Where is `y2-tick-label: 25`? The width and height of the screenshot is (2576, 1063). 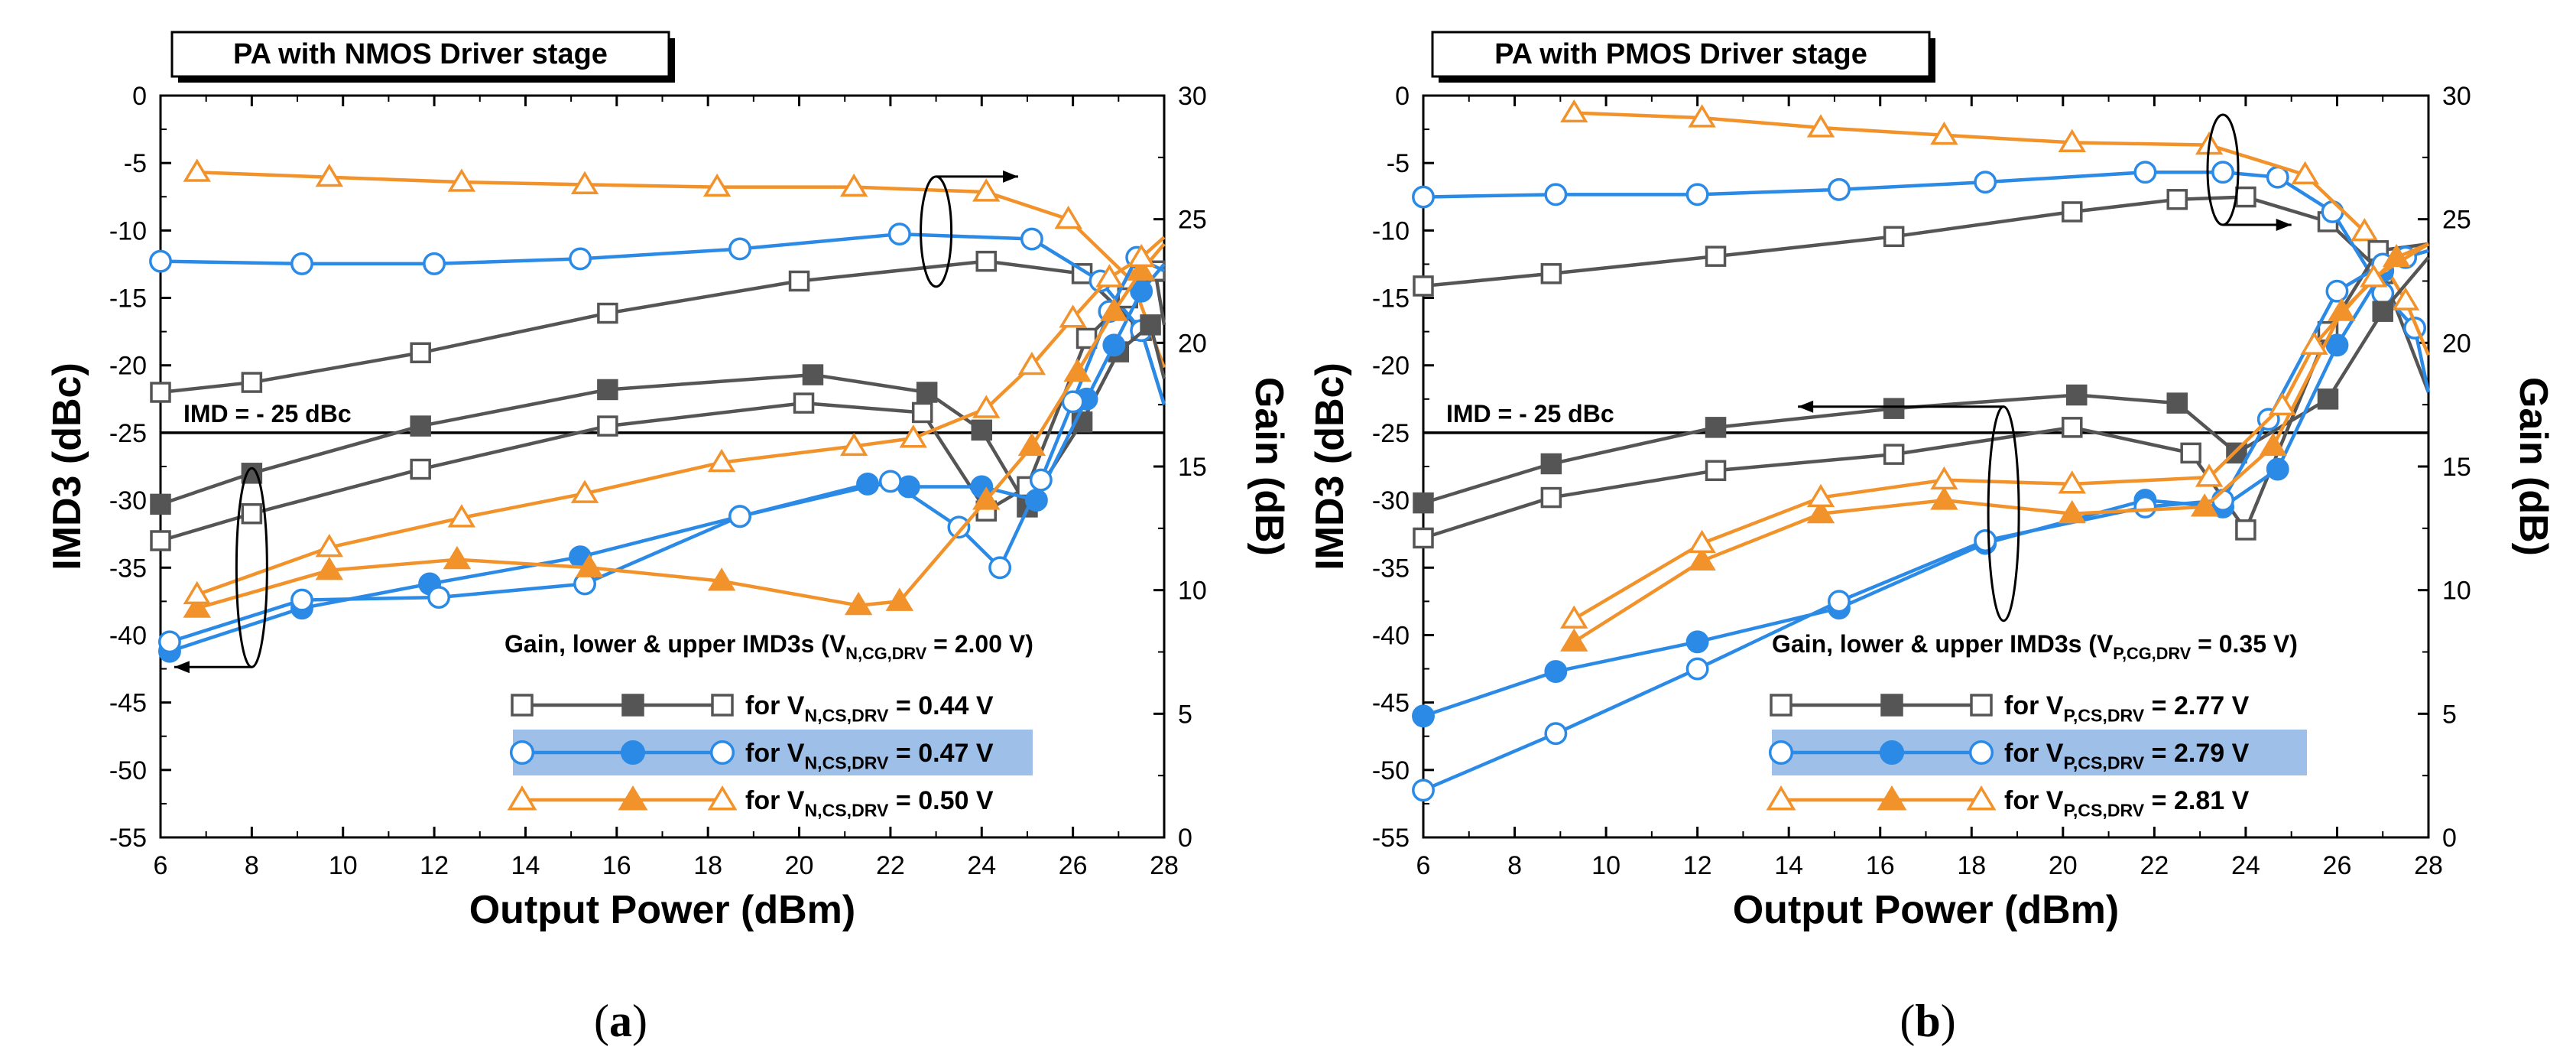
y2-tick-label: 25 is located at coordinates (1192, 220).